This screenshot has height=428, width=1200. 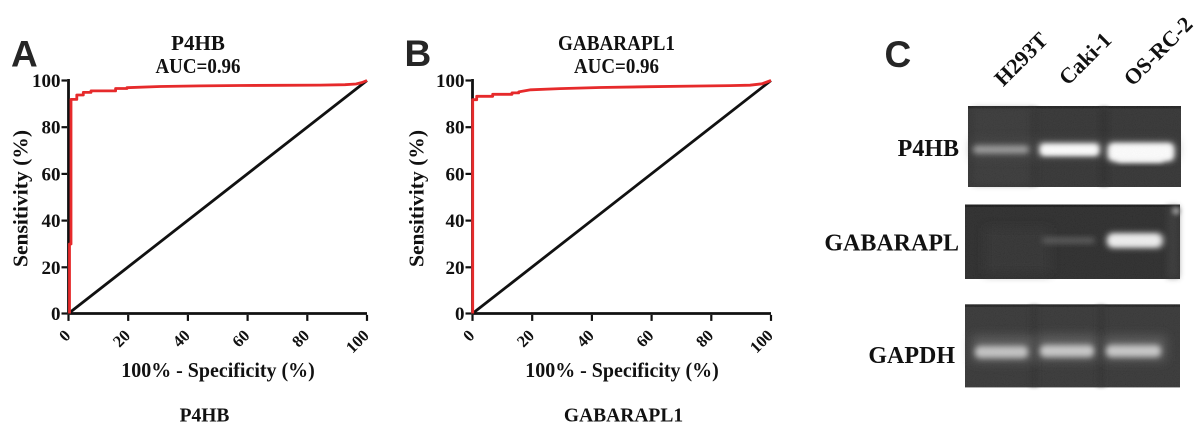 What do you see at coordinates (898, 54) in the screenshot?
I see `svg-text: C` at bounding box center [898, 54].